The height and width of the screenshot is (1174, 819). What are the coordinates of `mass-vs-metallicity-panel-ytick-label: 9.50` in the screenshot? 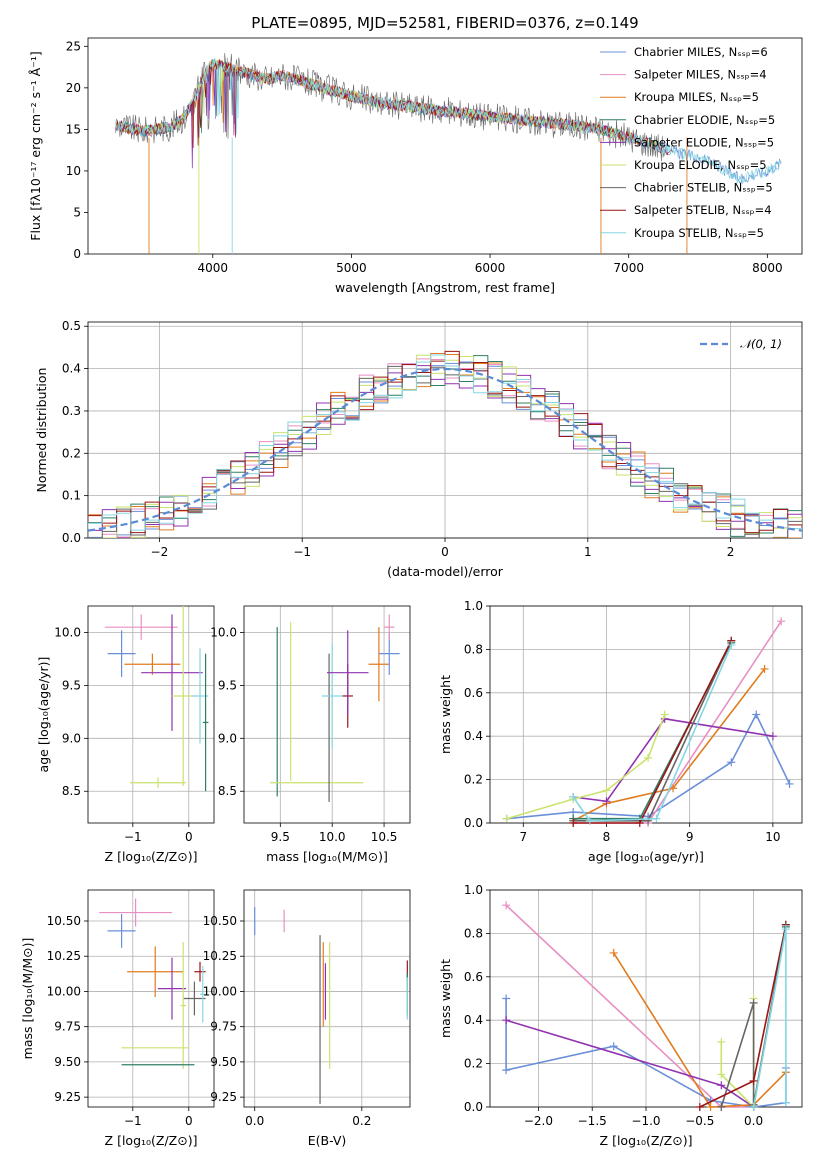 It's located at (67, 1062).